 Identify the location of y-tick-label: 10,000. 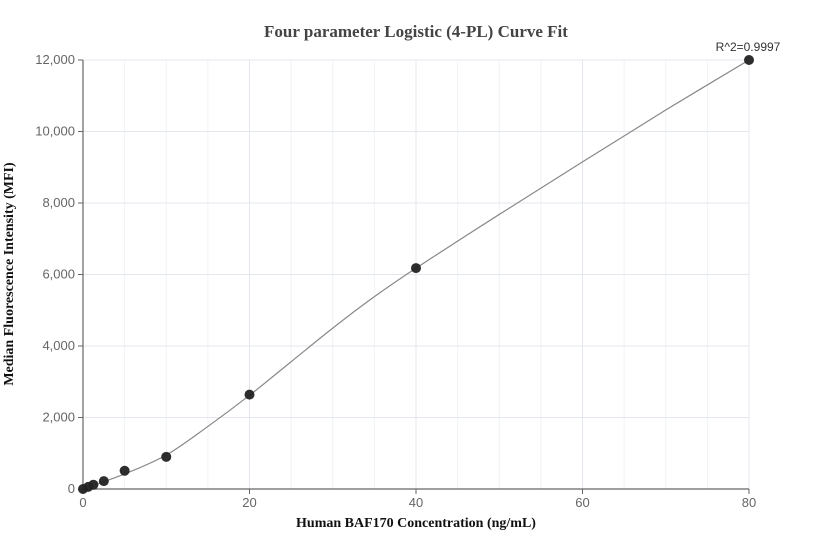
(55, 131).